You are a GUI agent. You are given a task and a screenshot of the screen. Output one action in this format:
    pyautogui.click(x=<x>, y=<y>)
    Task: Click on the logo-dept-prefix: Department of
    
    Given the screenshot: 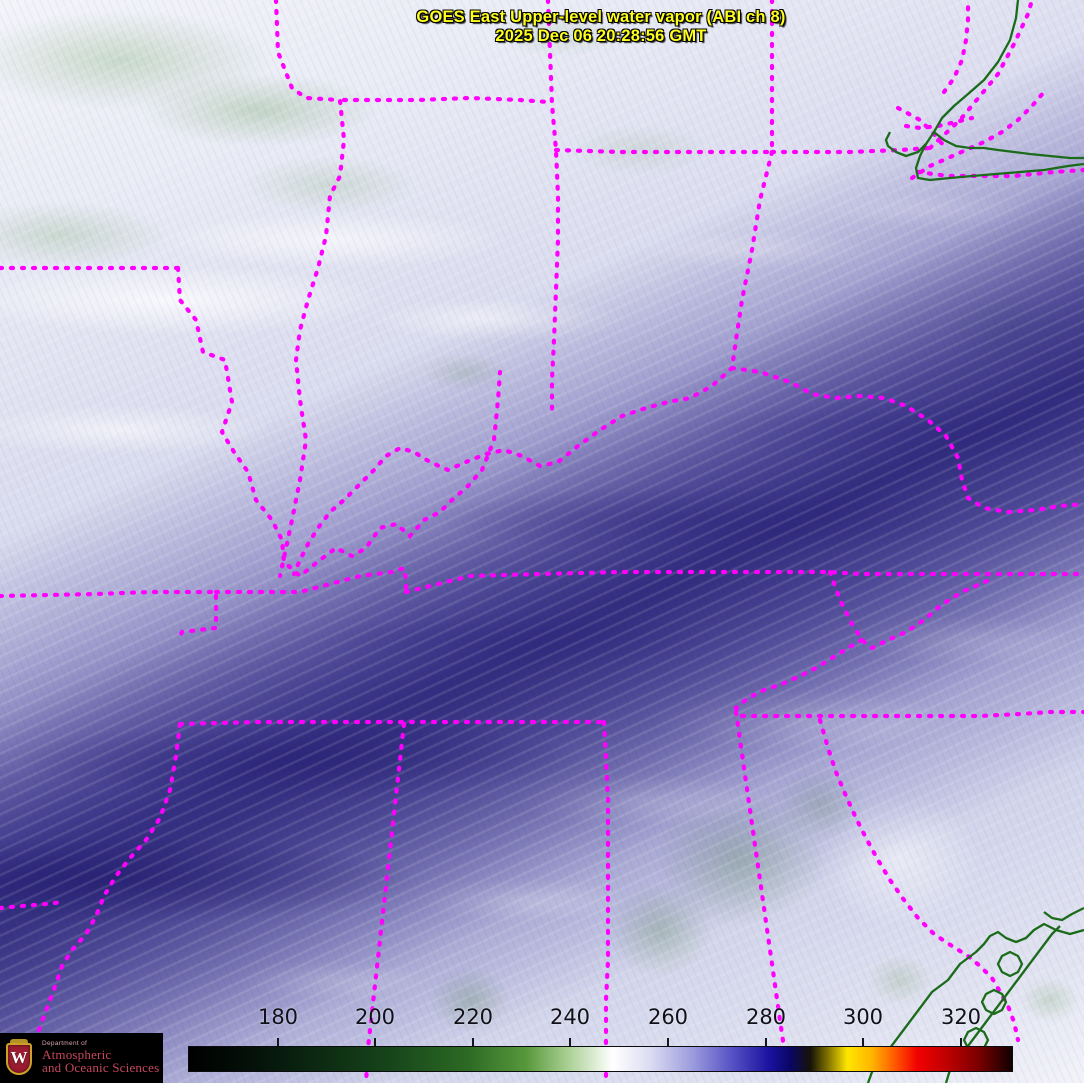 What is the action you would take?
    pyautogui.click(x=65, y=1043)
    